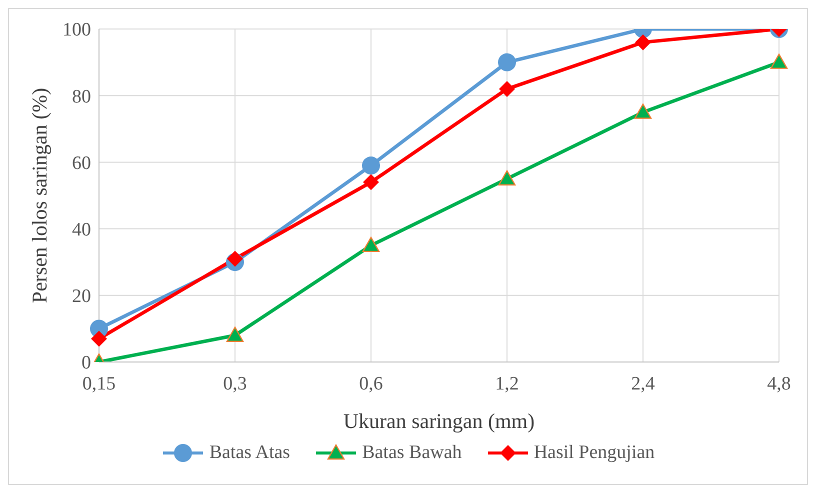  I want to click on y-tick-label: 40, so click(81, 230).